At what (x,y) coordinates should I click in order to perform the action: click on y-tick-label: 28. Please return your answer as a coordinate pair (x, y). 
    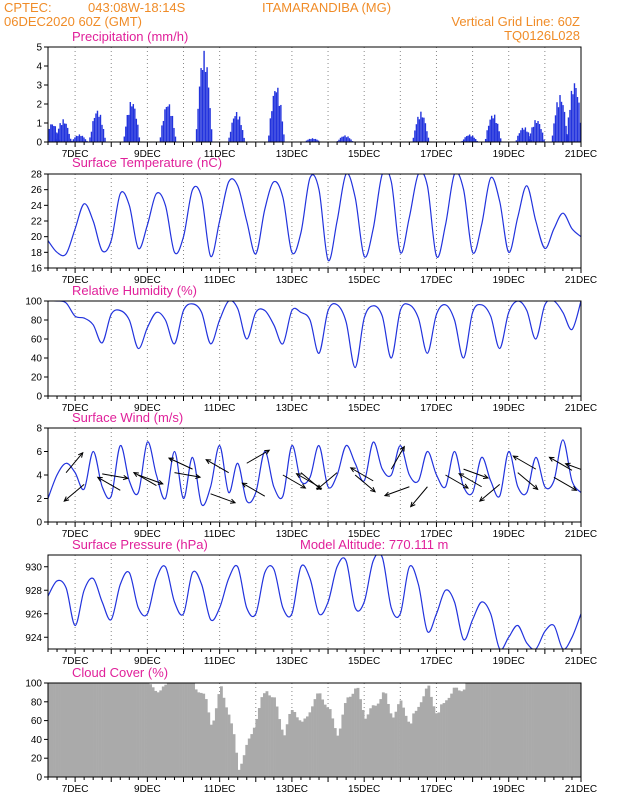
    Looking at the image, I should click on (37, 175).